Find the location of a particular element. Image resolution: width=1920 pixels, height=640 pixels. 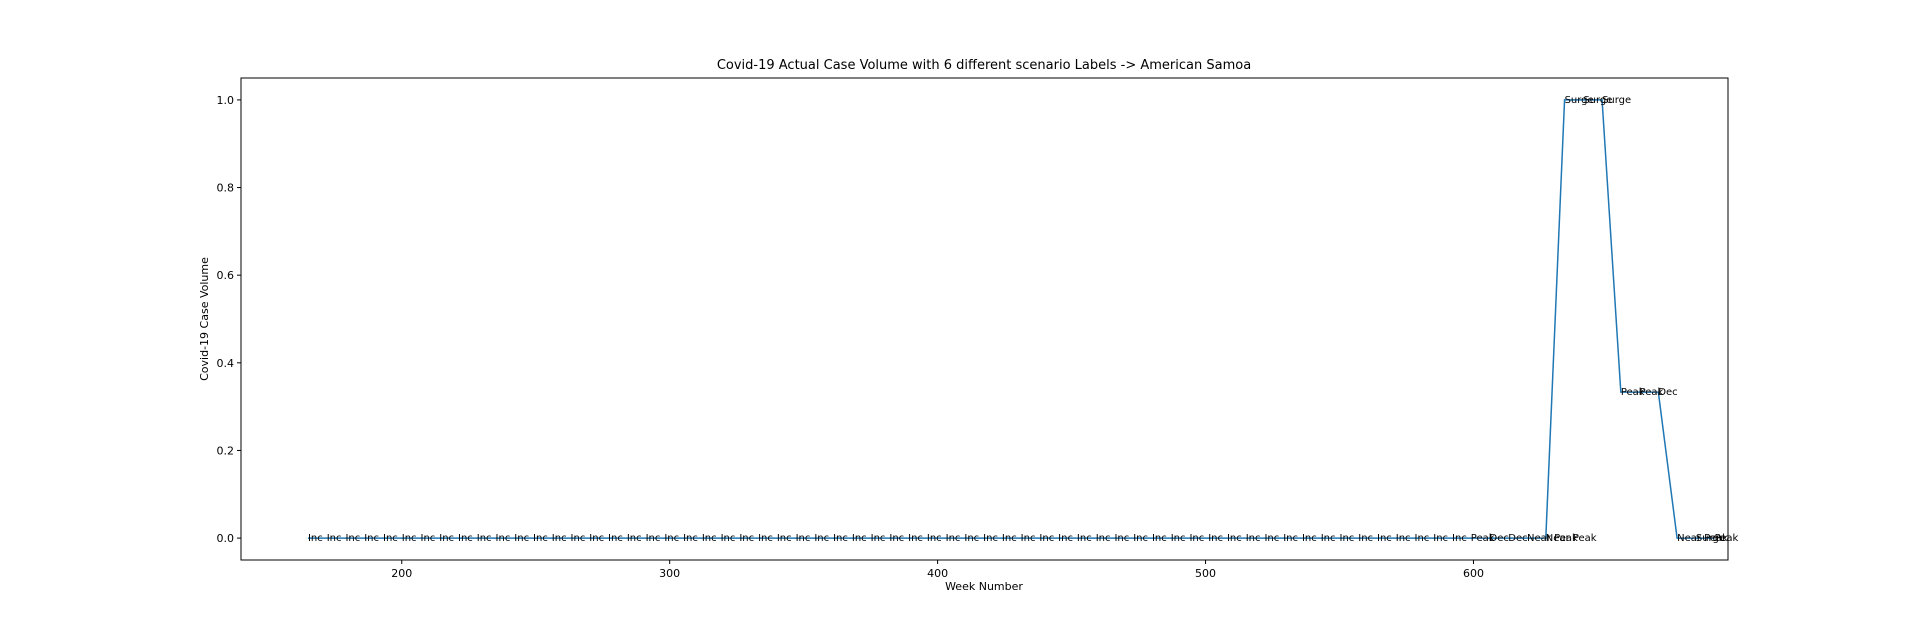

y-tick-label: 0.8 is located at coordinates (226, 188).